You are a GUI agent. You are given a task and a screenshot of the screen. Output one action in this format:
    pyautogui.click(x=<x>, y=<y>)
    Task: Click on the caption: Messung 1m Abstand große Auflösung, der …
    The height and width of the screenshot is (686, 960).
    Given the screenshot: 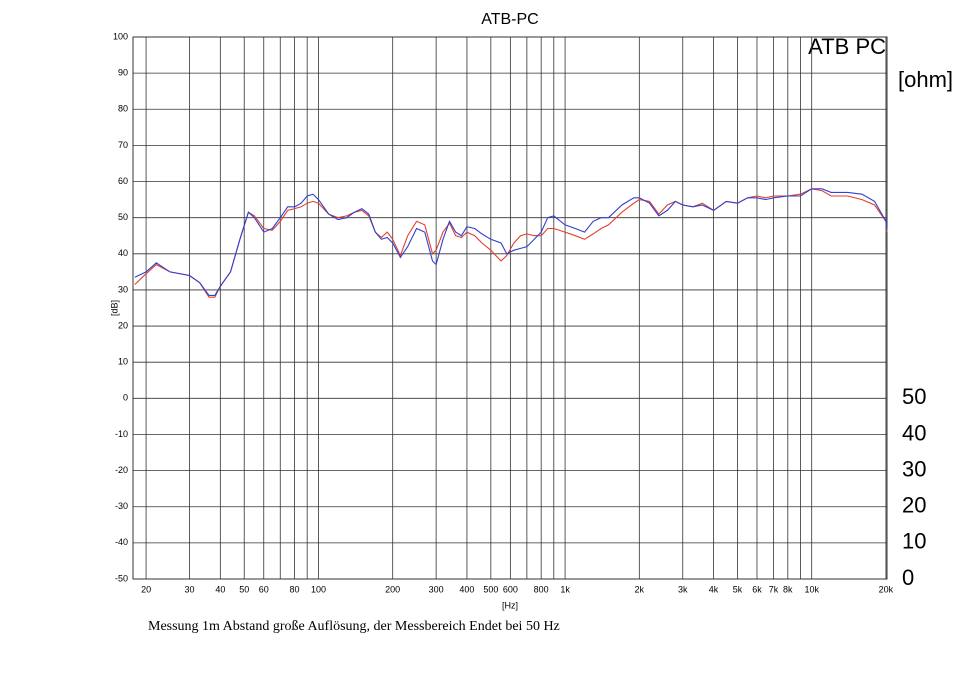 What is the action you would take?
    pyautogui.click(x=354, y=626)
    